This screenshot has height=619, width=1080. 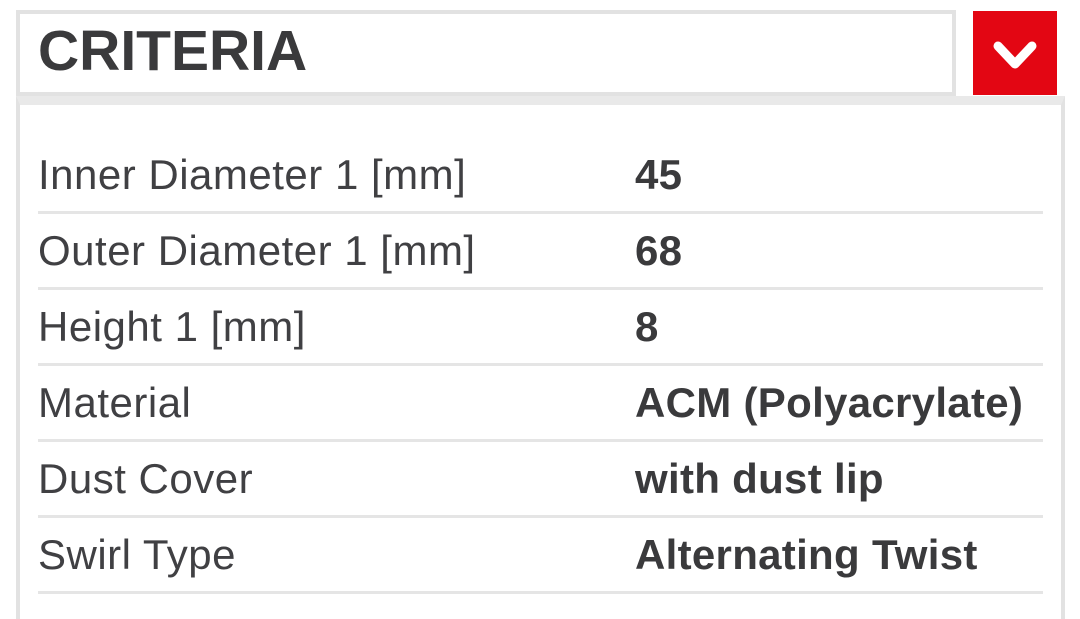 I want to click on criteria-value: with dust lip, so click(x=759, y=478).